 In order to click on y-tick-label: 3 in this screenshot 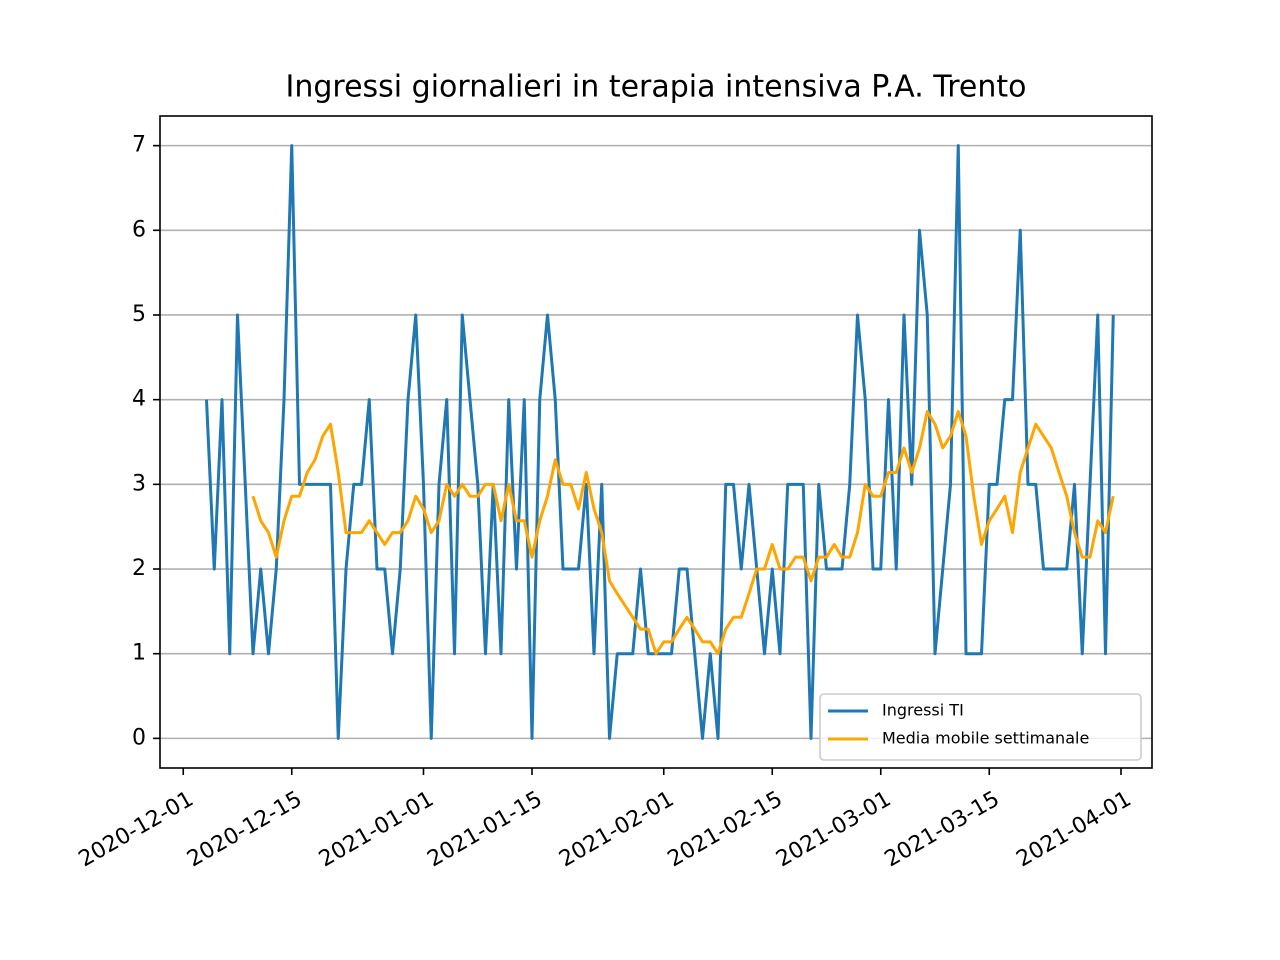, I will do `click(139, 483)`.